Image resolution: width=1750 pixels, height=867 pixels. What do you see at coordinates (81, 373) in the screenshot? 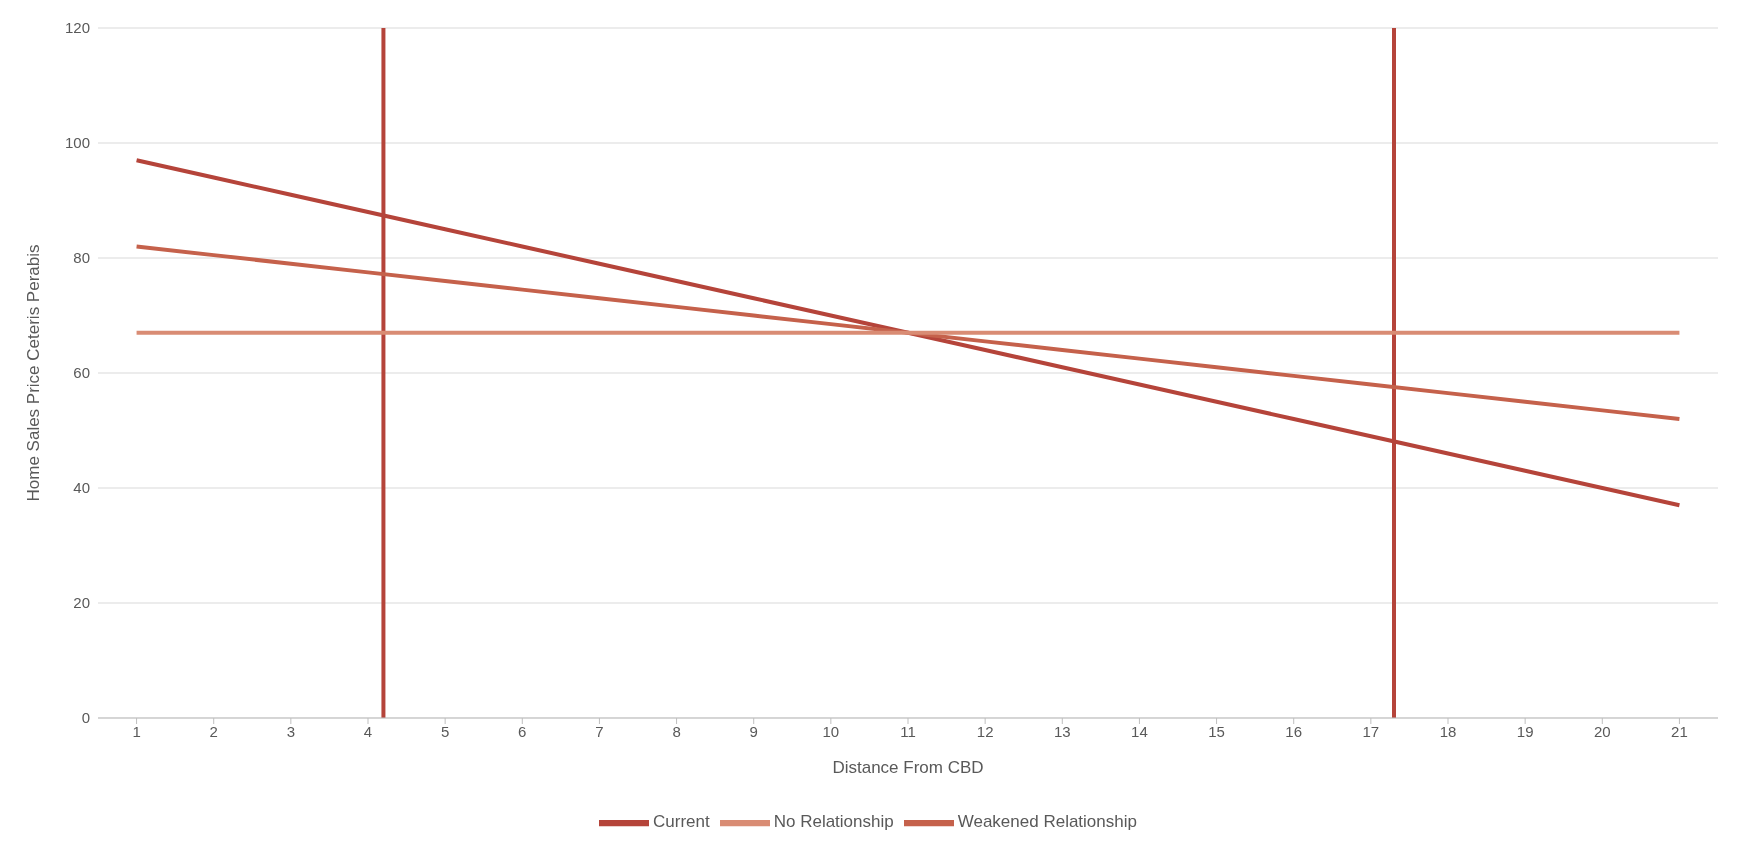
I see `y-tick-label: 60` at bounding box center [81, 373].